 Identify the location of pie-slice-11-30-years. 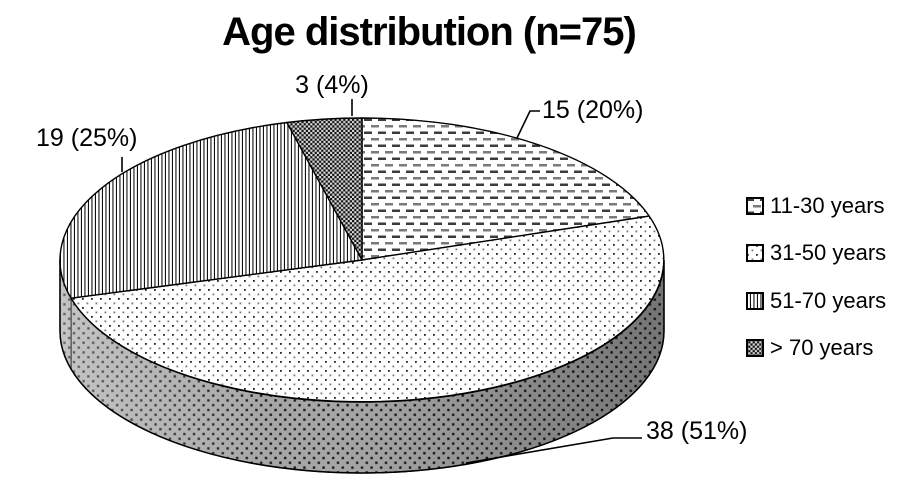
(505, 189).